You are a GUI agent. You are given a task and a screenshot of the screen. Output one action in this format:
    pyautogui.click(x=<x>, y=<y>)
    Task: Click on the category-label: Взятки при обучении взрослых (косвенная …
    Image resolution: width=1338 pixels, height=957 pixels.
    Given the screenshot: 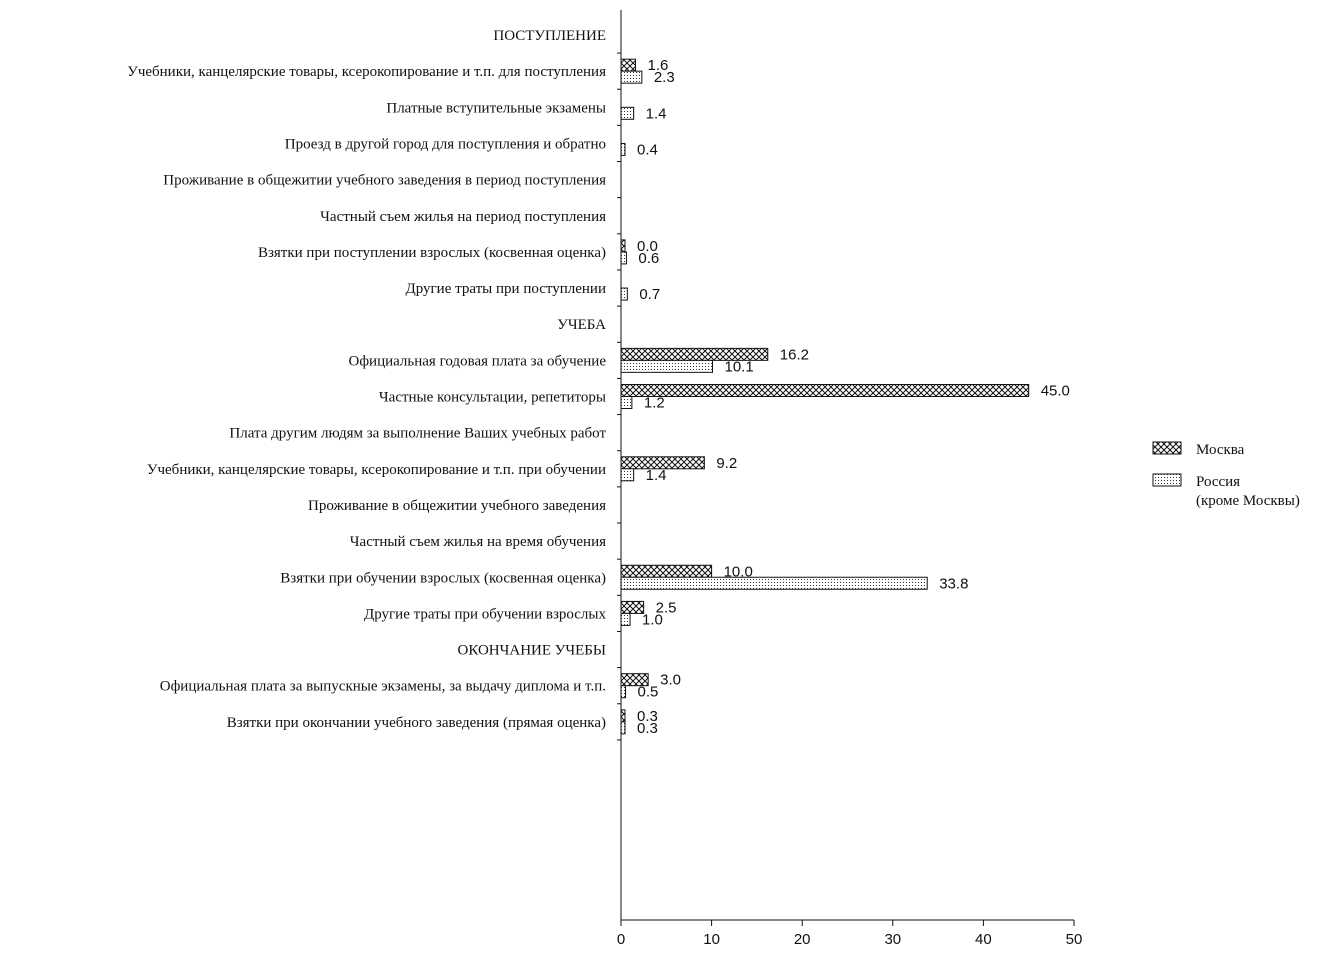 What is the action you would take?
    pyautogui.click(x=443, y=578)
    